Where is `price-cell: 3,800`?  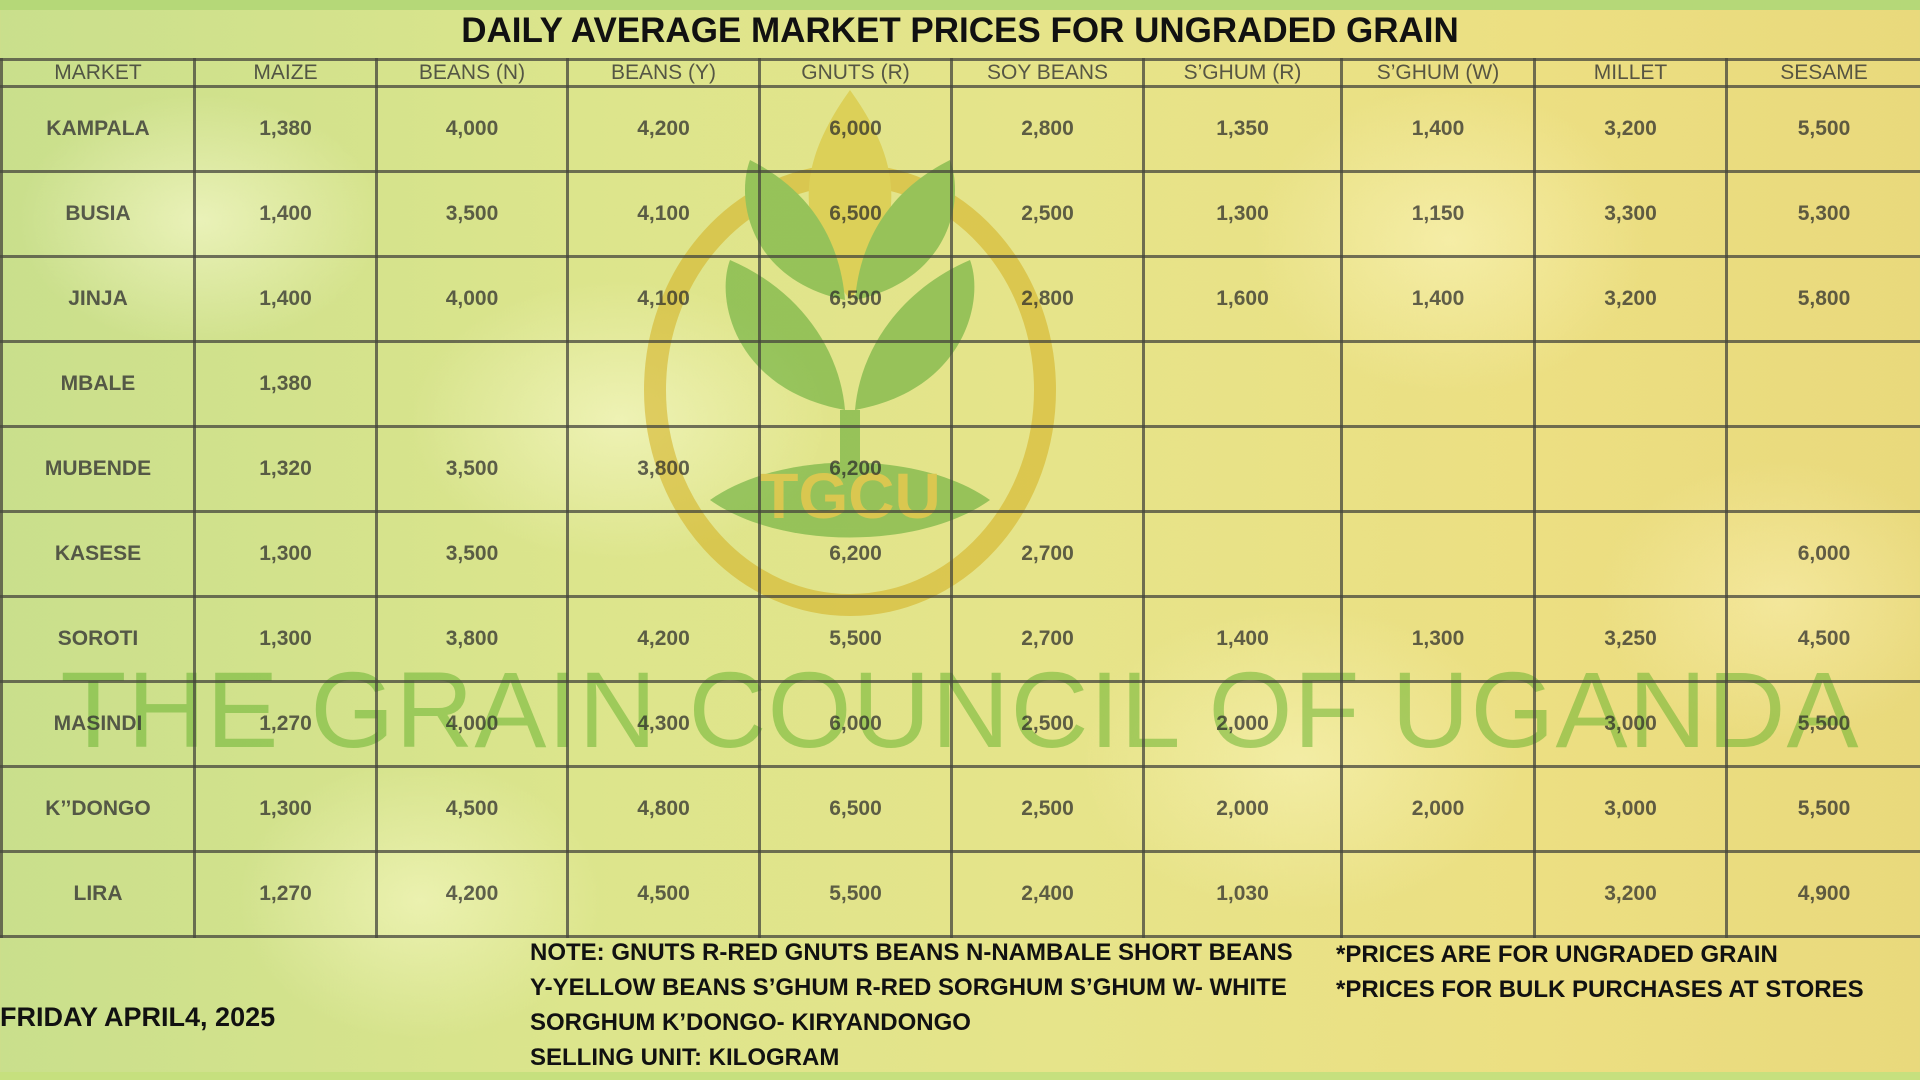
price-cell: 3,800 is located at coordinates (472, 639).